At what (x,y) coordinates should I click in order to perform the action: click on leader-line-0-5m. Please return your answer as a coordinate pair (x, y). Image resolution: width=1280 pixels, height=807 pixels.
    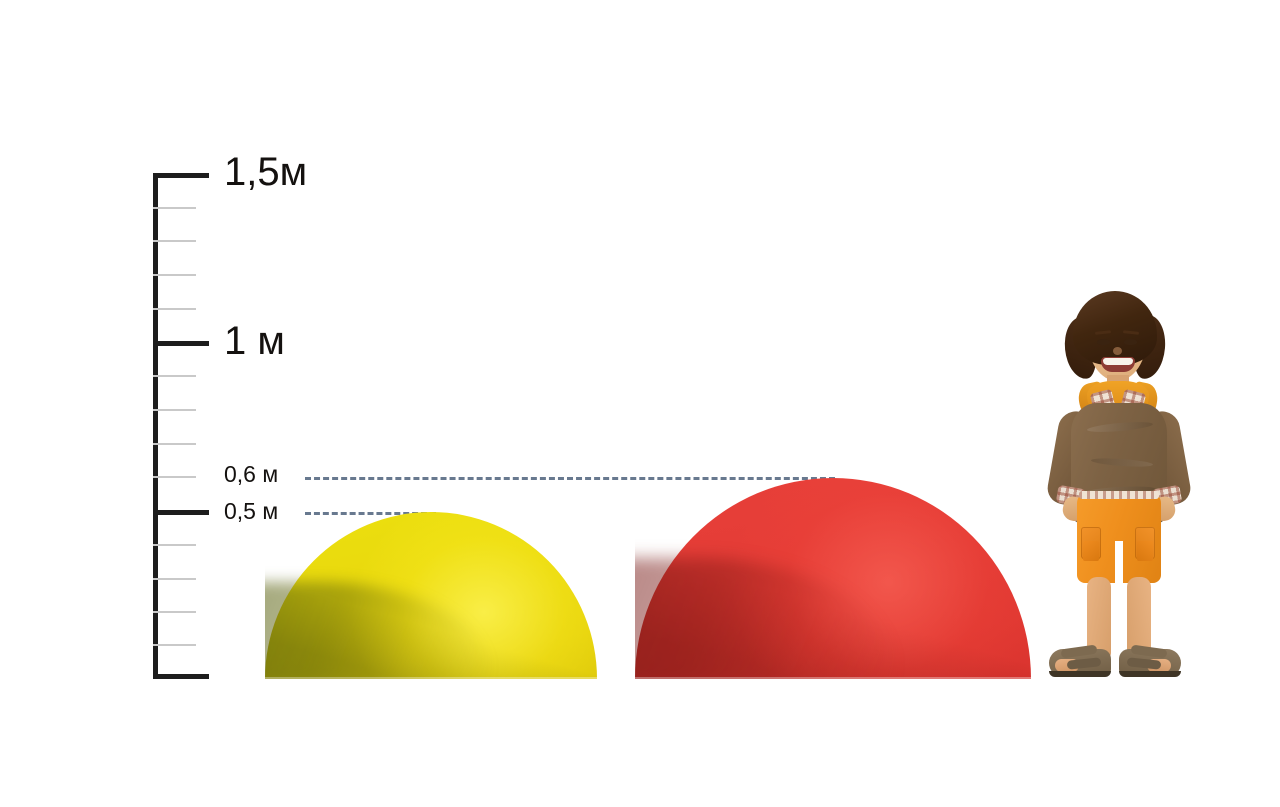
    Looking at the image, I should click on (370, 513).